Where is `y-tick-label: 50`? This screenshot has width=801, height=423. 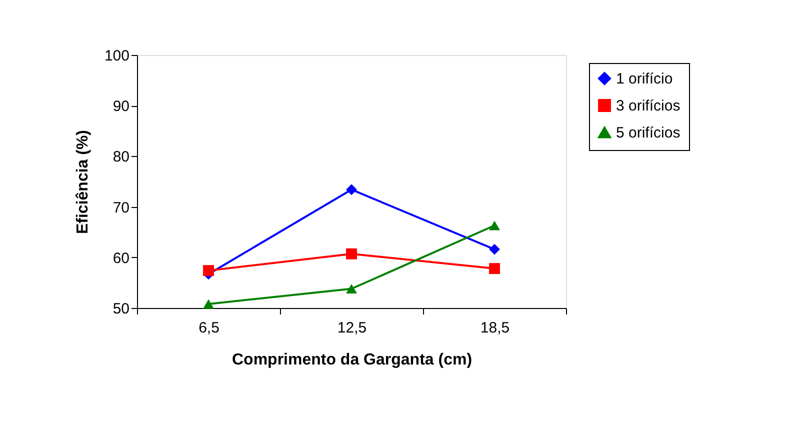
y-tick-label: 50 is located at coordinates (121, 309).